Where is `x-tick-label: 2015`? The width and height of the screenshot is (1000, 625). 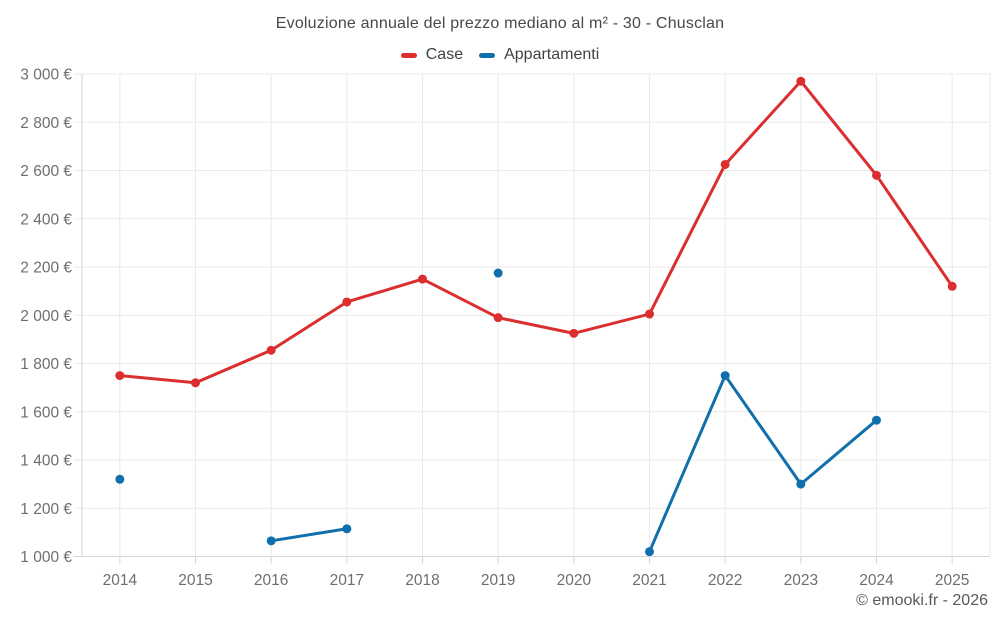
x-tick-label: 2015 is located at coordinates (195, 580).